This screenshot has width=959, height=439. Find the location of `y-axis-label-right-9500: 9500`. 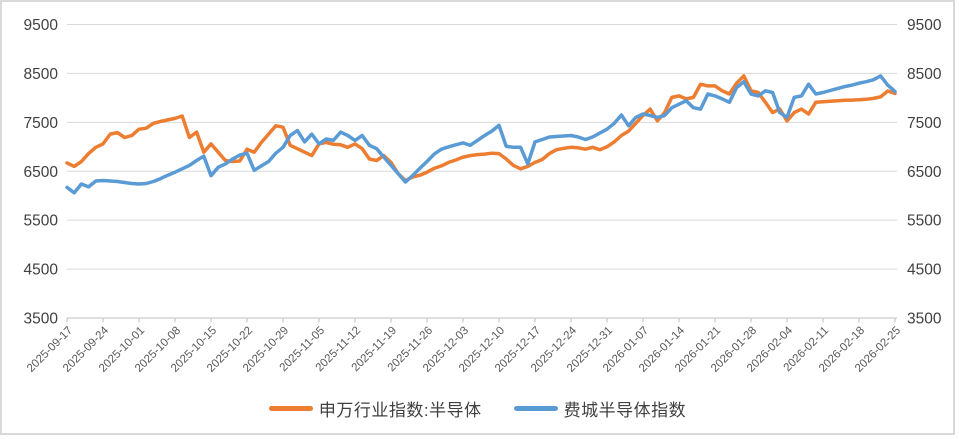

y-axis-label-right-9500: 9500 is located at coordinates (924, 25).